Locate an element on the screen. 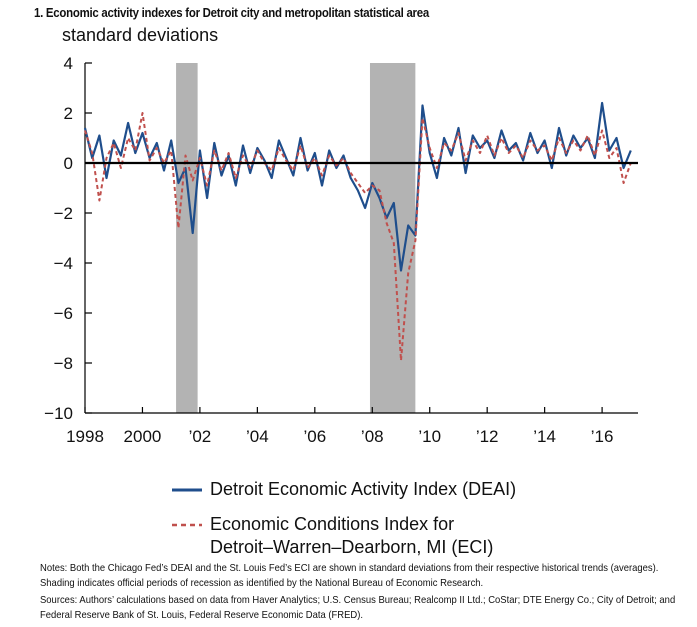  x-tick-label: 1998 is located at coordinates (85, 436).